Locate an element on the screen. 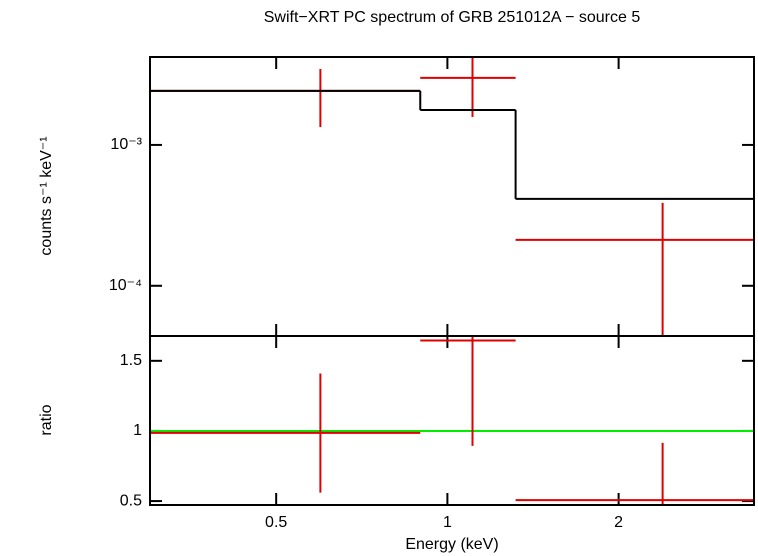 The width and height of the screenshot is (758, 556). y-tick-label: 1 is located at coordinates (137, 430).